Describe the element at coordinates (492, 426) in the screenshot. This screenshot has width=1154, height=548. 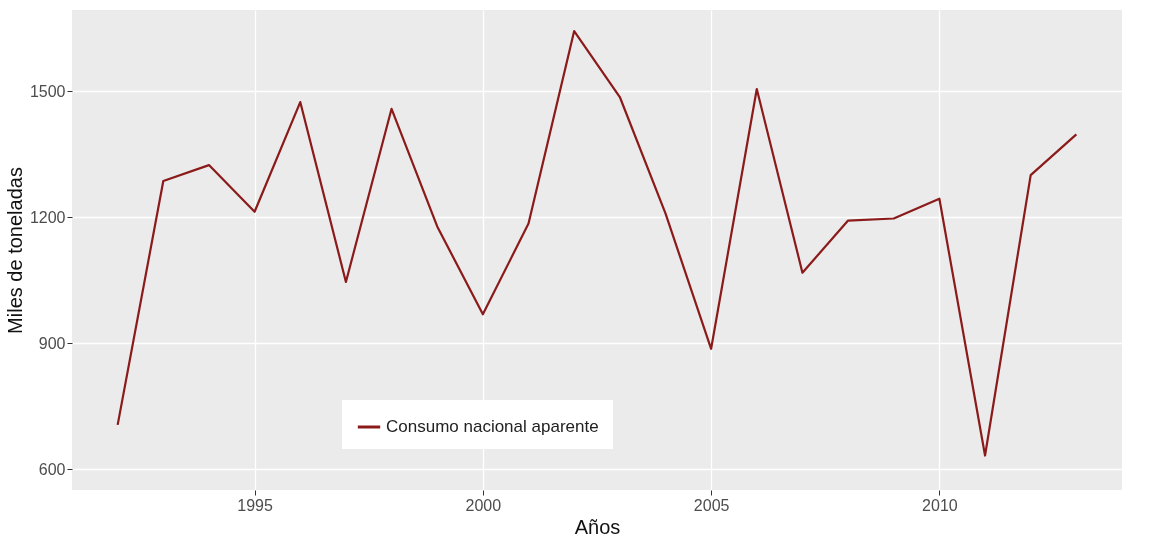
I see `legend-label: Consumo nacional aparente` at that location.